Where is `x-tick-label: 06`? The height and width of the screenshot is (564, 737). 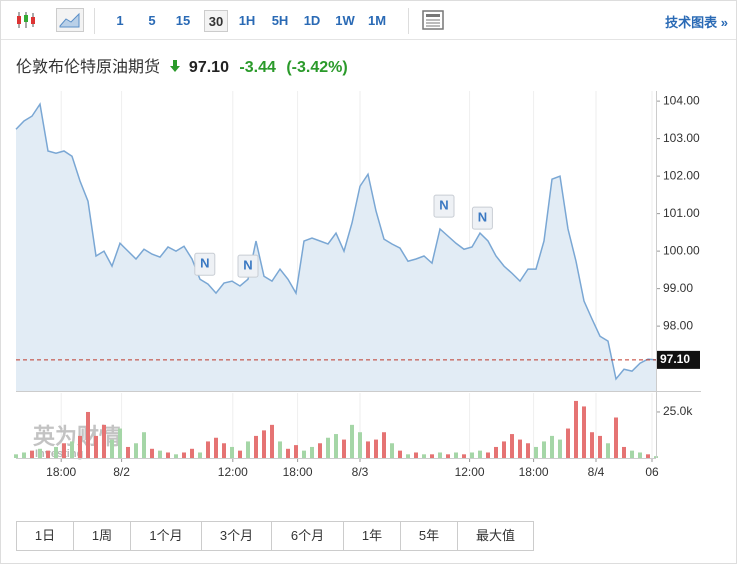
x-tick-label: 06 is located at coordinates (652, 472).